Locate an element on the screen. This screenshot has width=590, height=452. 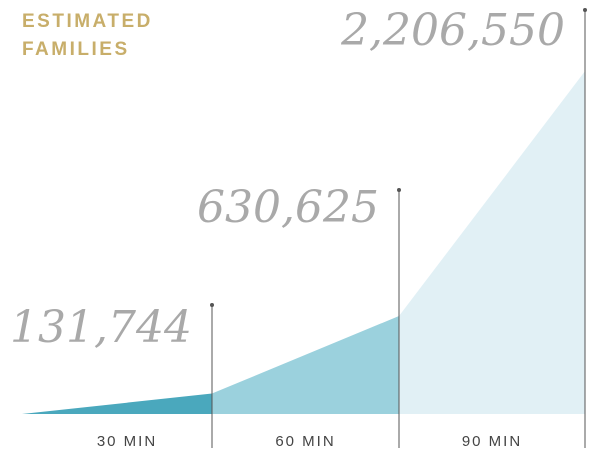
area-band-30-min is located at coordinates (117, 403).